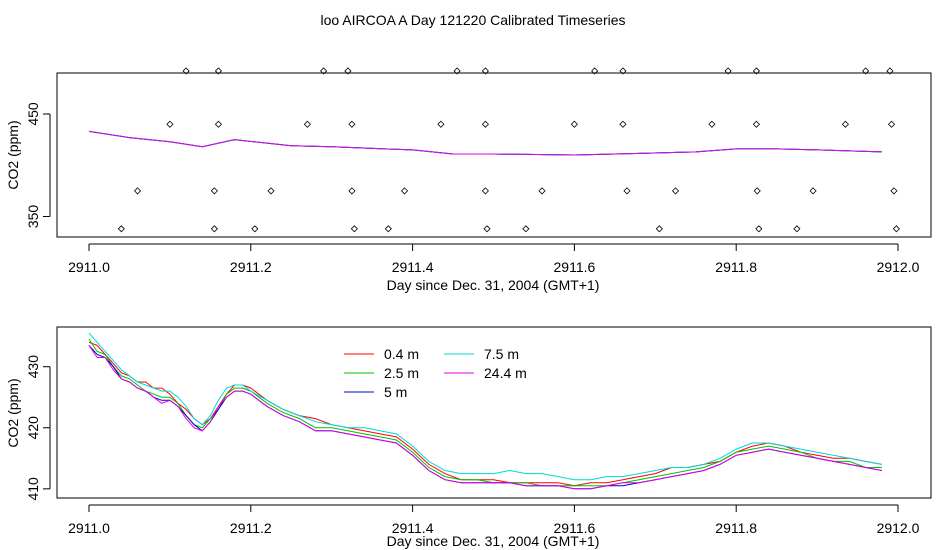  Describe the element at coordinates (493, 541) in the screenshot. I see `bottom-x-axis-label: Day since Dec. 31, 2004 (GMT+1)` at that location.